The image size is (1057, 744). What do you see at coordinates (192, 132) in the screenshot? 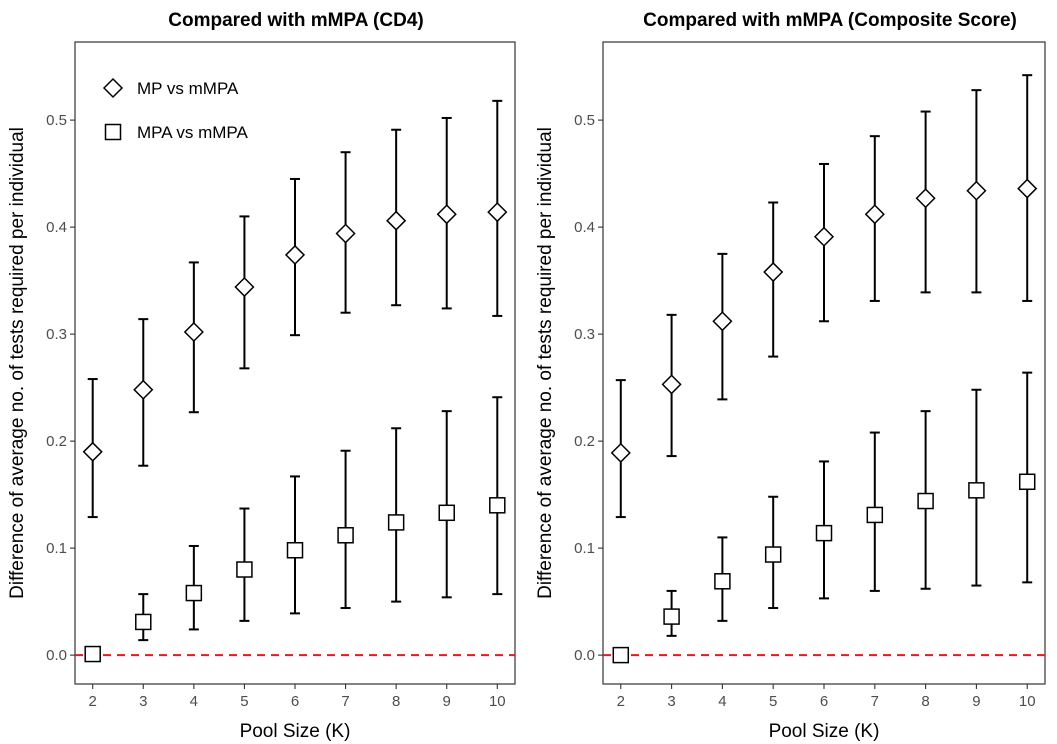
I see `legend-label: MPA vs mMPA` at bounding box center [192, 132].